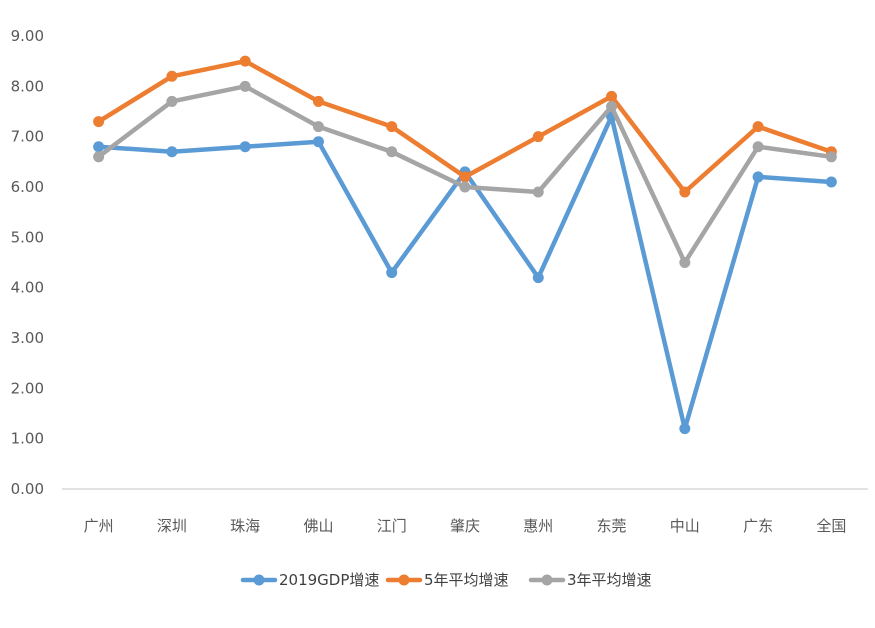 The width and height of the screenshot is (875, 628). I want to click on y-tick-label: 7.00, so click(27, 137).